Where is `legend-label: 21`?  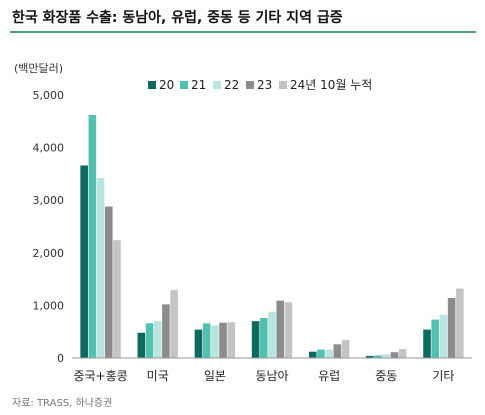
legend-label: 21 is located at coordinates (198, 85).